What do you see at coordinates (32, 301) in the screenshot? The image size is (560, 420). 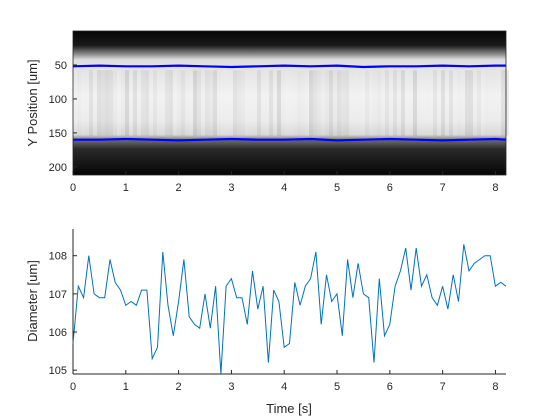 I see `bottom-y-axis-label: Diameter [um]` at bounding box center [32, 301].